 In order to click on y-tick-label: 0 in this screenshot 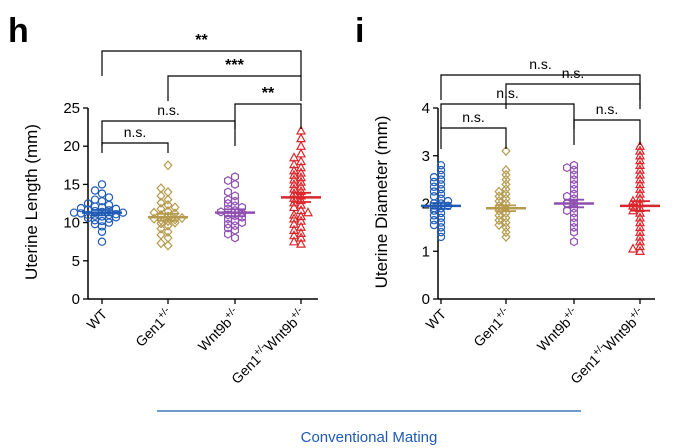, I will do `click(426, 299)`.